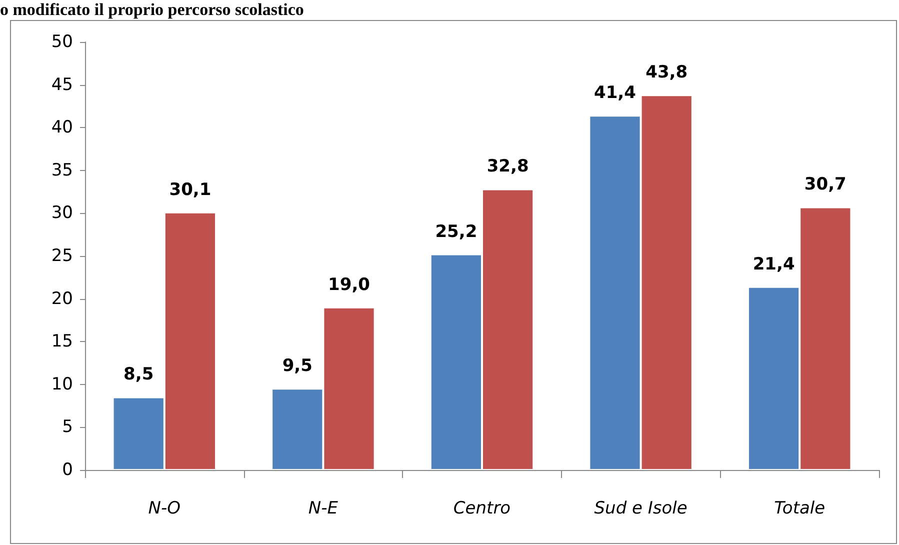  I want to click on y-tick-label: 20, so click(62, 298).